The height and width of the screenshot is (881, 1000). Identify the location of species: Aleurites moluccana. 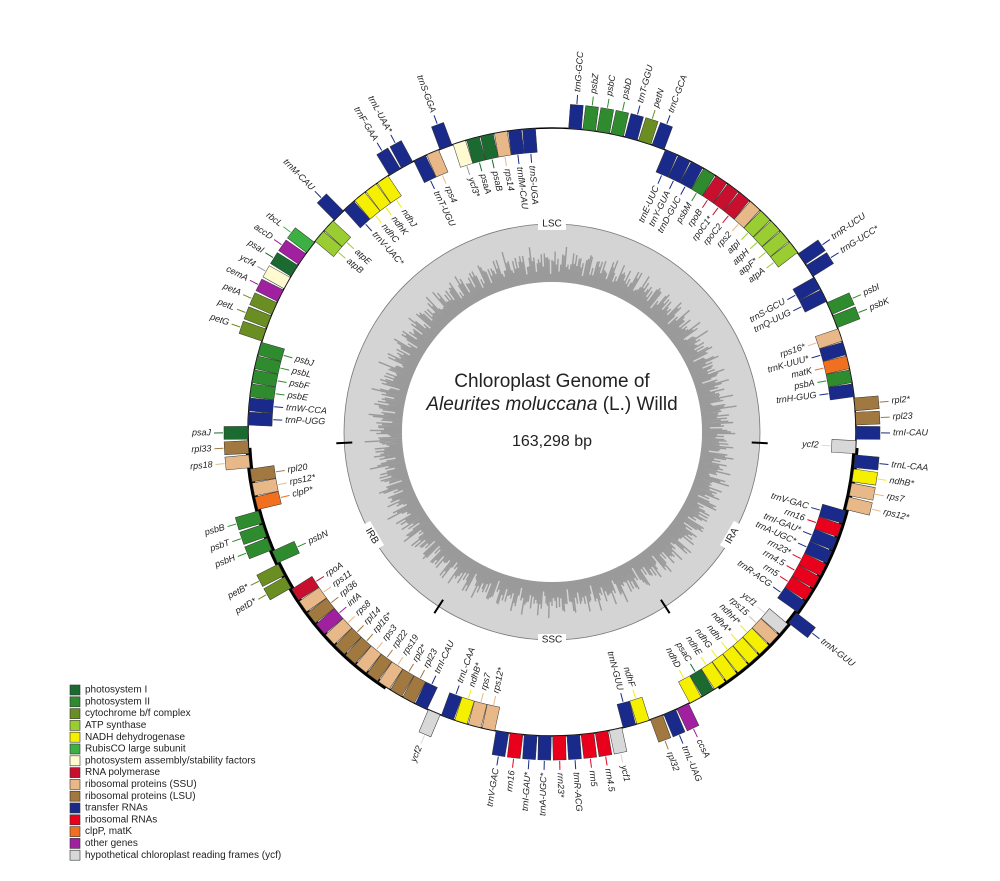
(511, 404).